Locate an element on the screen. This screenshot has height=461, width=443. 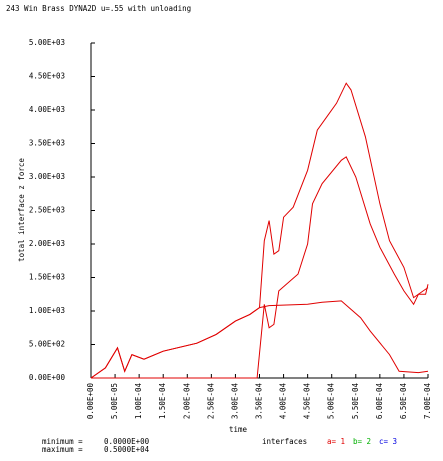
x-tick-label: 2.50E-04 is located at coordinates (210, 401).